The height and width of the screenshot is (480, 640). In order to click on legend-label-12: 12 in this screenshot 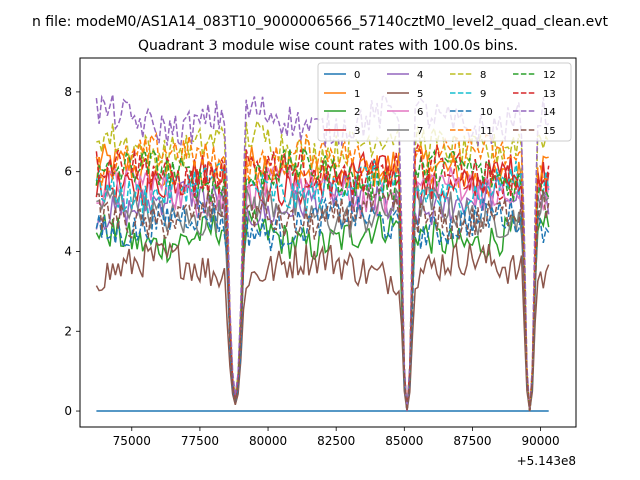, I will do `click(549, 75)`.